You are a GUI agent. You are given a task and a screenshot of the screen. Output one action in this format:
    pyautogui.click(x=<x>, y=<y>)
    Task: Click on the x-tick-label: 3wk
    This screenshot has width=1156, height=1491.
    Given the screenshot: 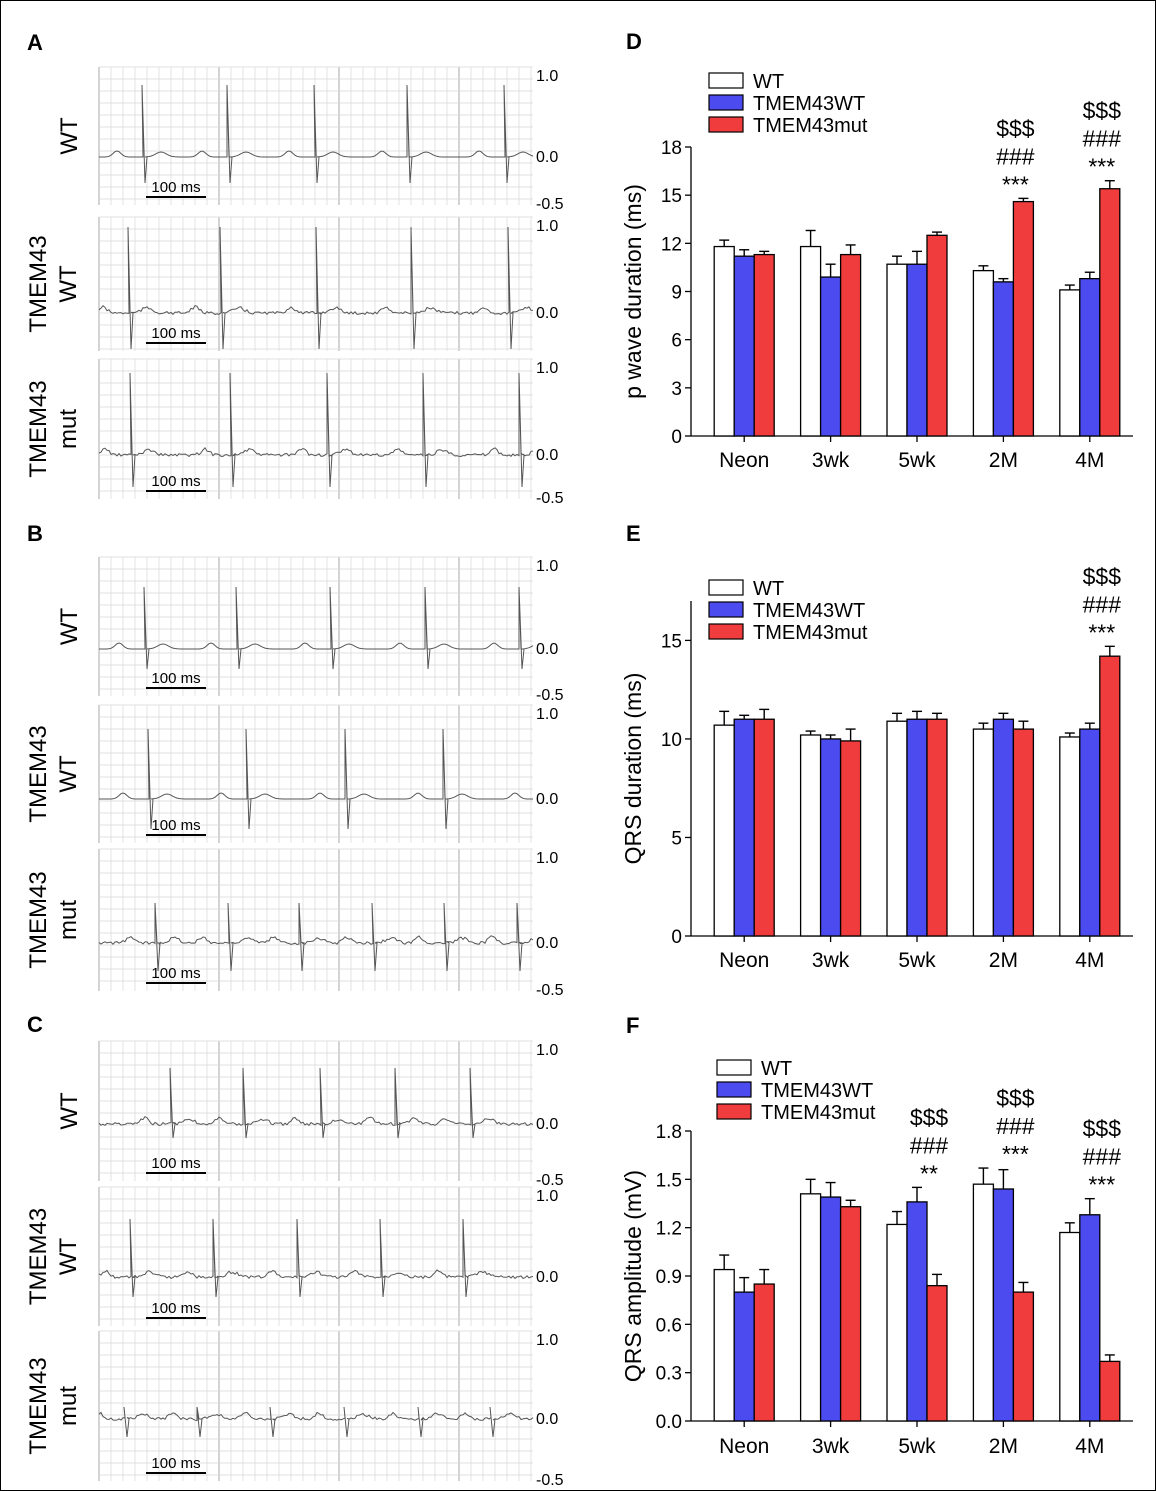 What is the action you would take?
    pyautogui.click(x=831, y=1446)
    